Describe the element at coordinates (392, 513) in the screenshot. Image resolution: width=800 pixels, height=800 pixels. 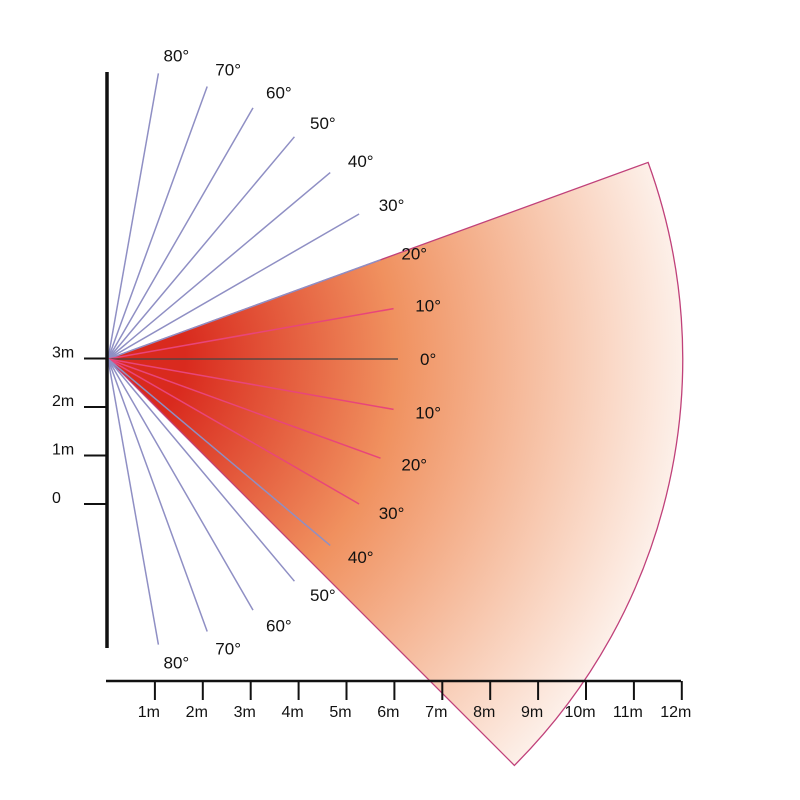
I see `angle-label-down-30: 30°` at that location.